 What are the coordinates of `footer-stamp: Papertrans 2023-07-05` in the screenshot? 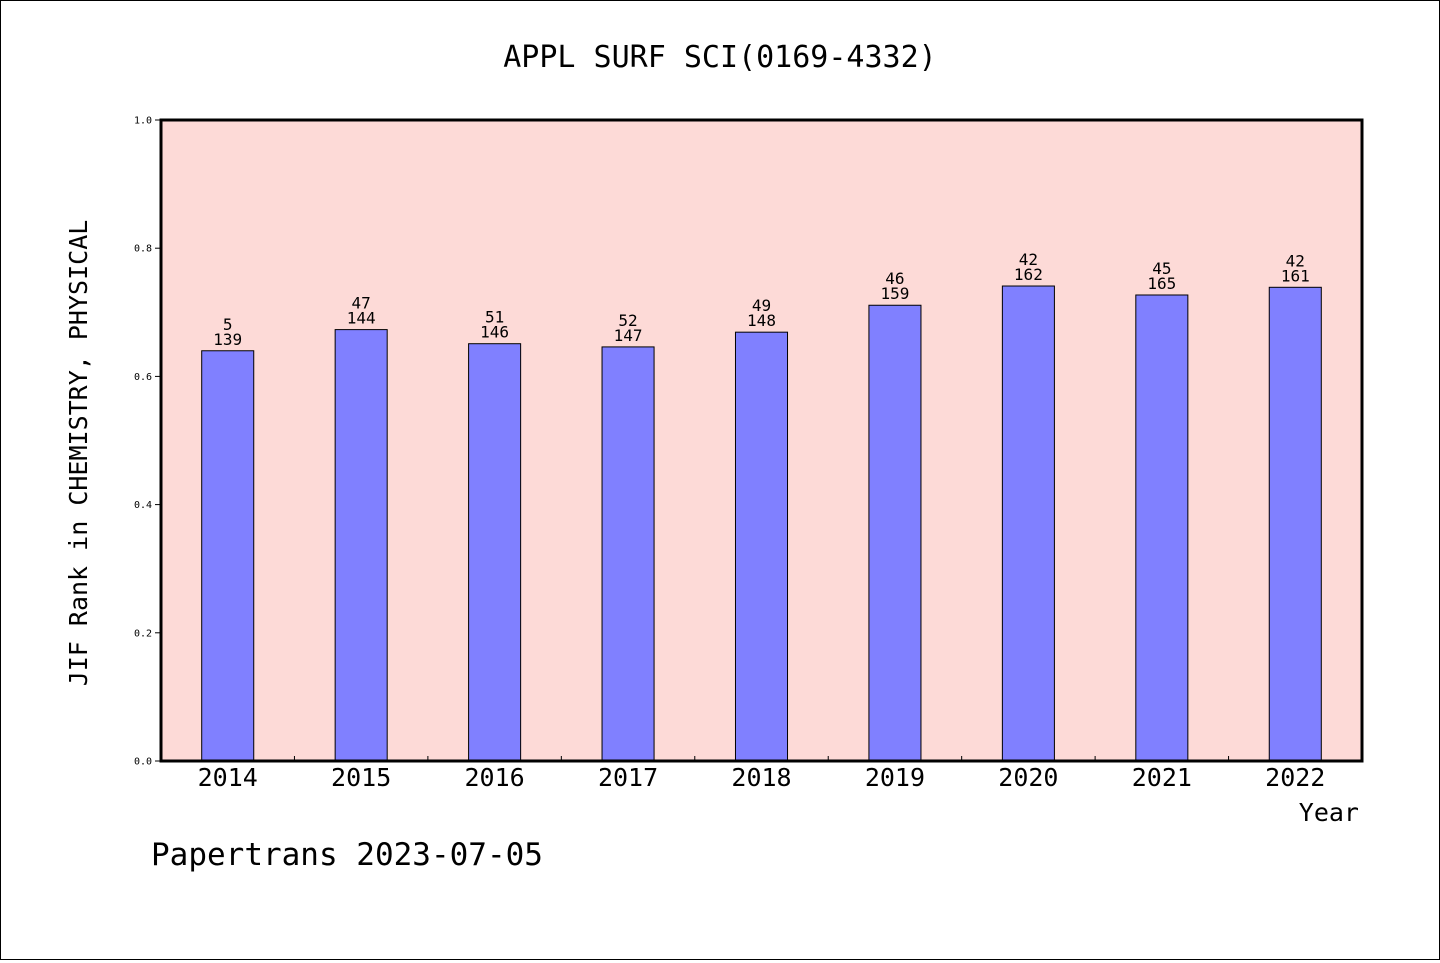 It's located at (347, 855).